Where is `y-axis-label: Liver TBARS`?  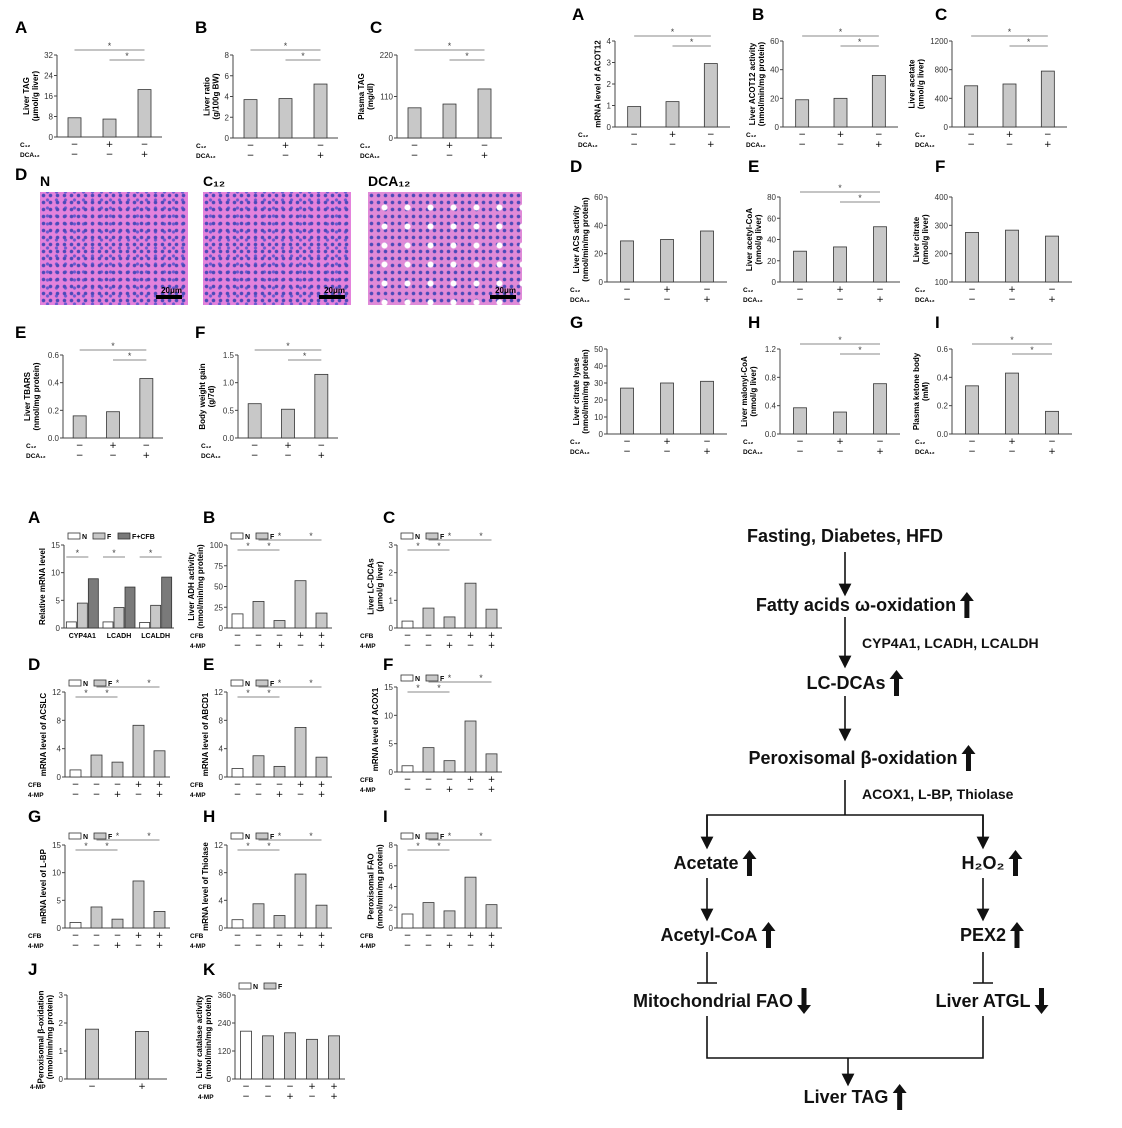 y-axis-label: Liver TBARS is located at coordinates (27, 396).